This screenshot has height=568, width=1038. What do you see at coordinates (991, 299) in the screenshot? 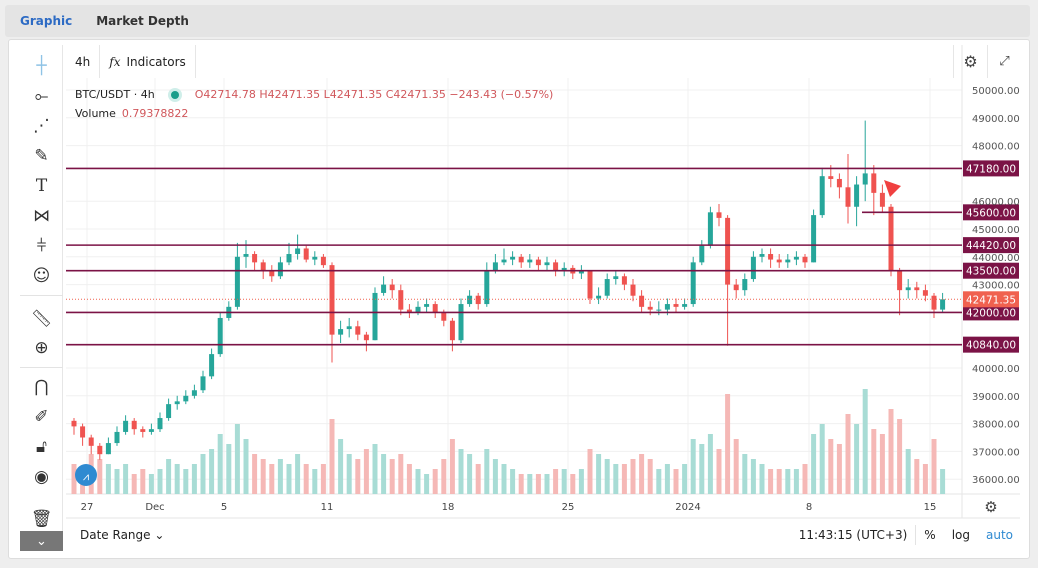
I see `last-price-label-bg` at bounding box center [991, 299].